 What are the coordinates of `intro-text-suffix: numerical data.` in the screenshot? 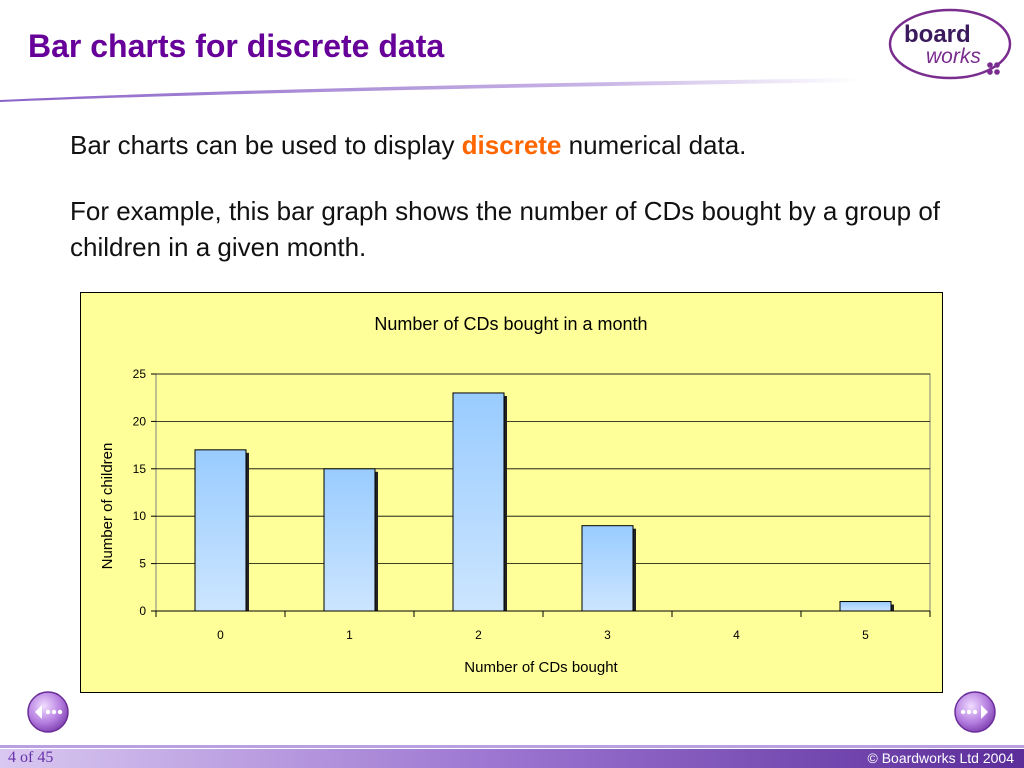 It's located at (654, 145).